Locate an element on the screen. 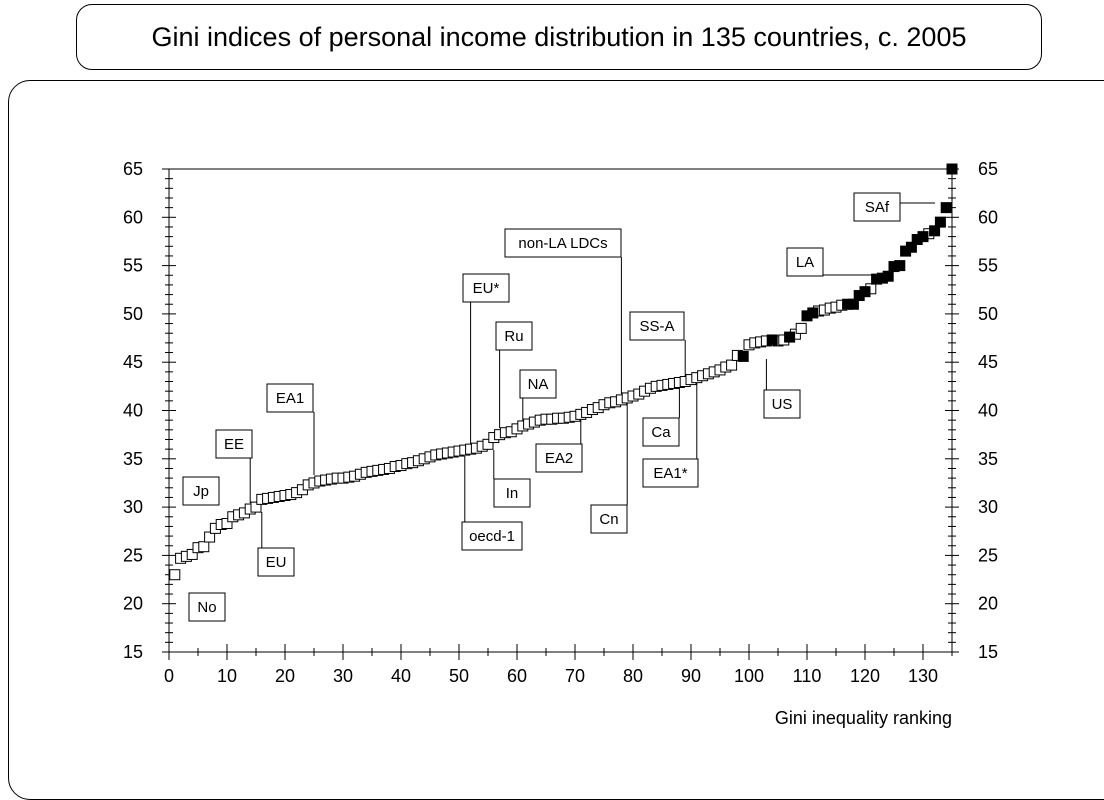 This screenshot has height=800, width=1104. y-tick-label-right: 40 is located at coordinates (988, 411).